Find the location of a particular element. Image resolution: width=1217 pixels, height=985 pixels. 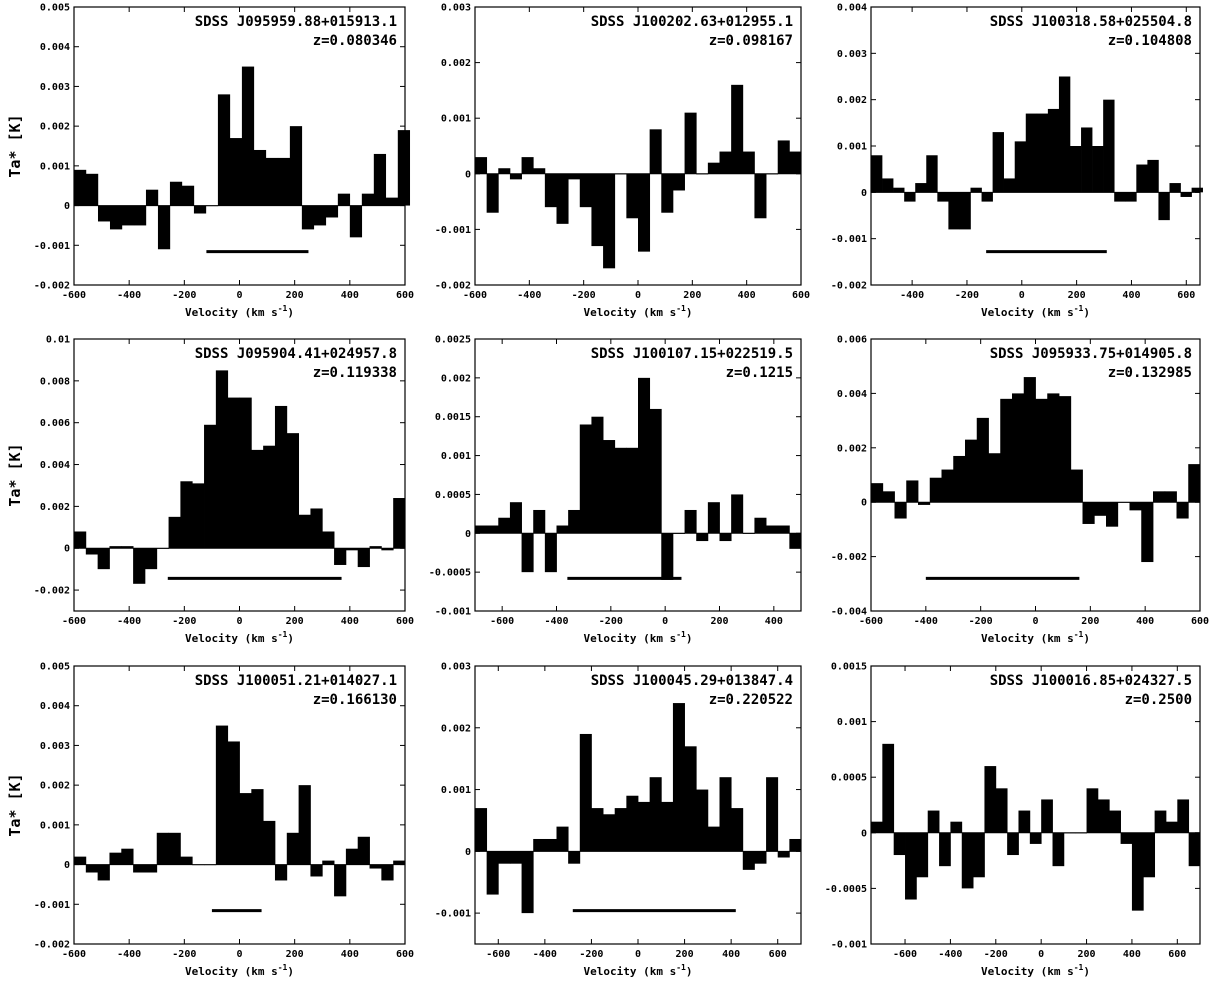

y-tick-label: 0.0025 is located at coordinates (453, 340).